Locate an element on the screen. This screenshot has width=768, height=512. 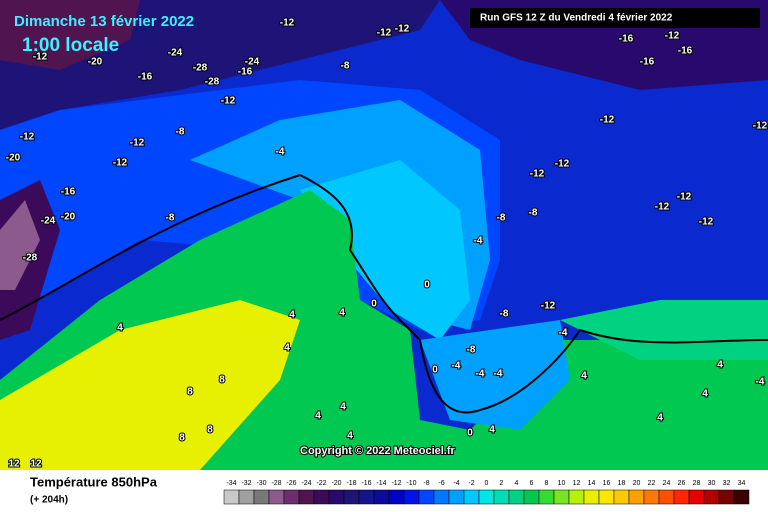
scale-label: -22 is located at coordinates (321, 483).